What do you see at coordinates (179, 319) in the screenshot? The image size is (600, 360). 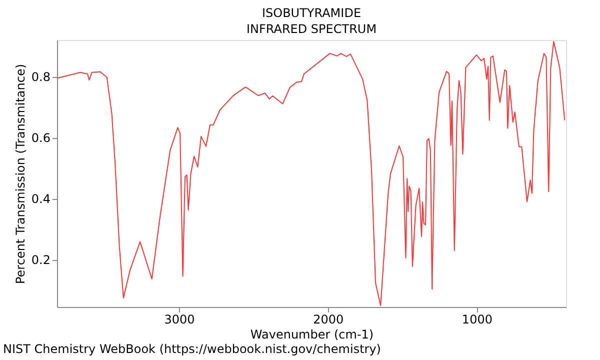 I see `x-tick-label: 3000` at bounding box center [179, 319].